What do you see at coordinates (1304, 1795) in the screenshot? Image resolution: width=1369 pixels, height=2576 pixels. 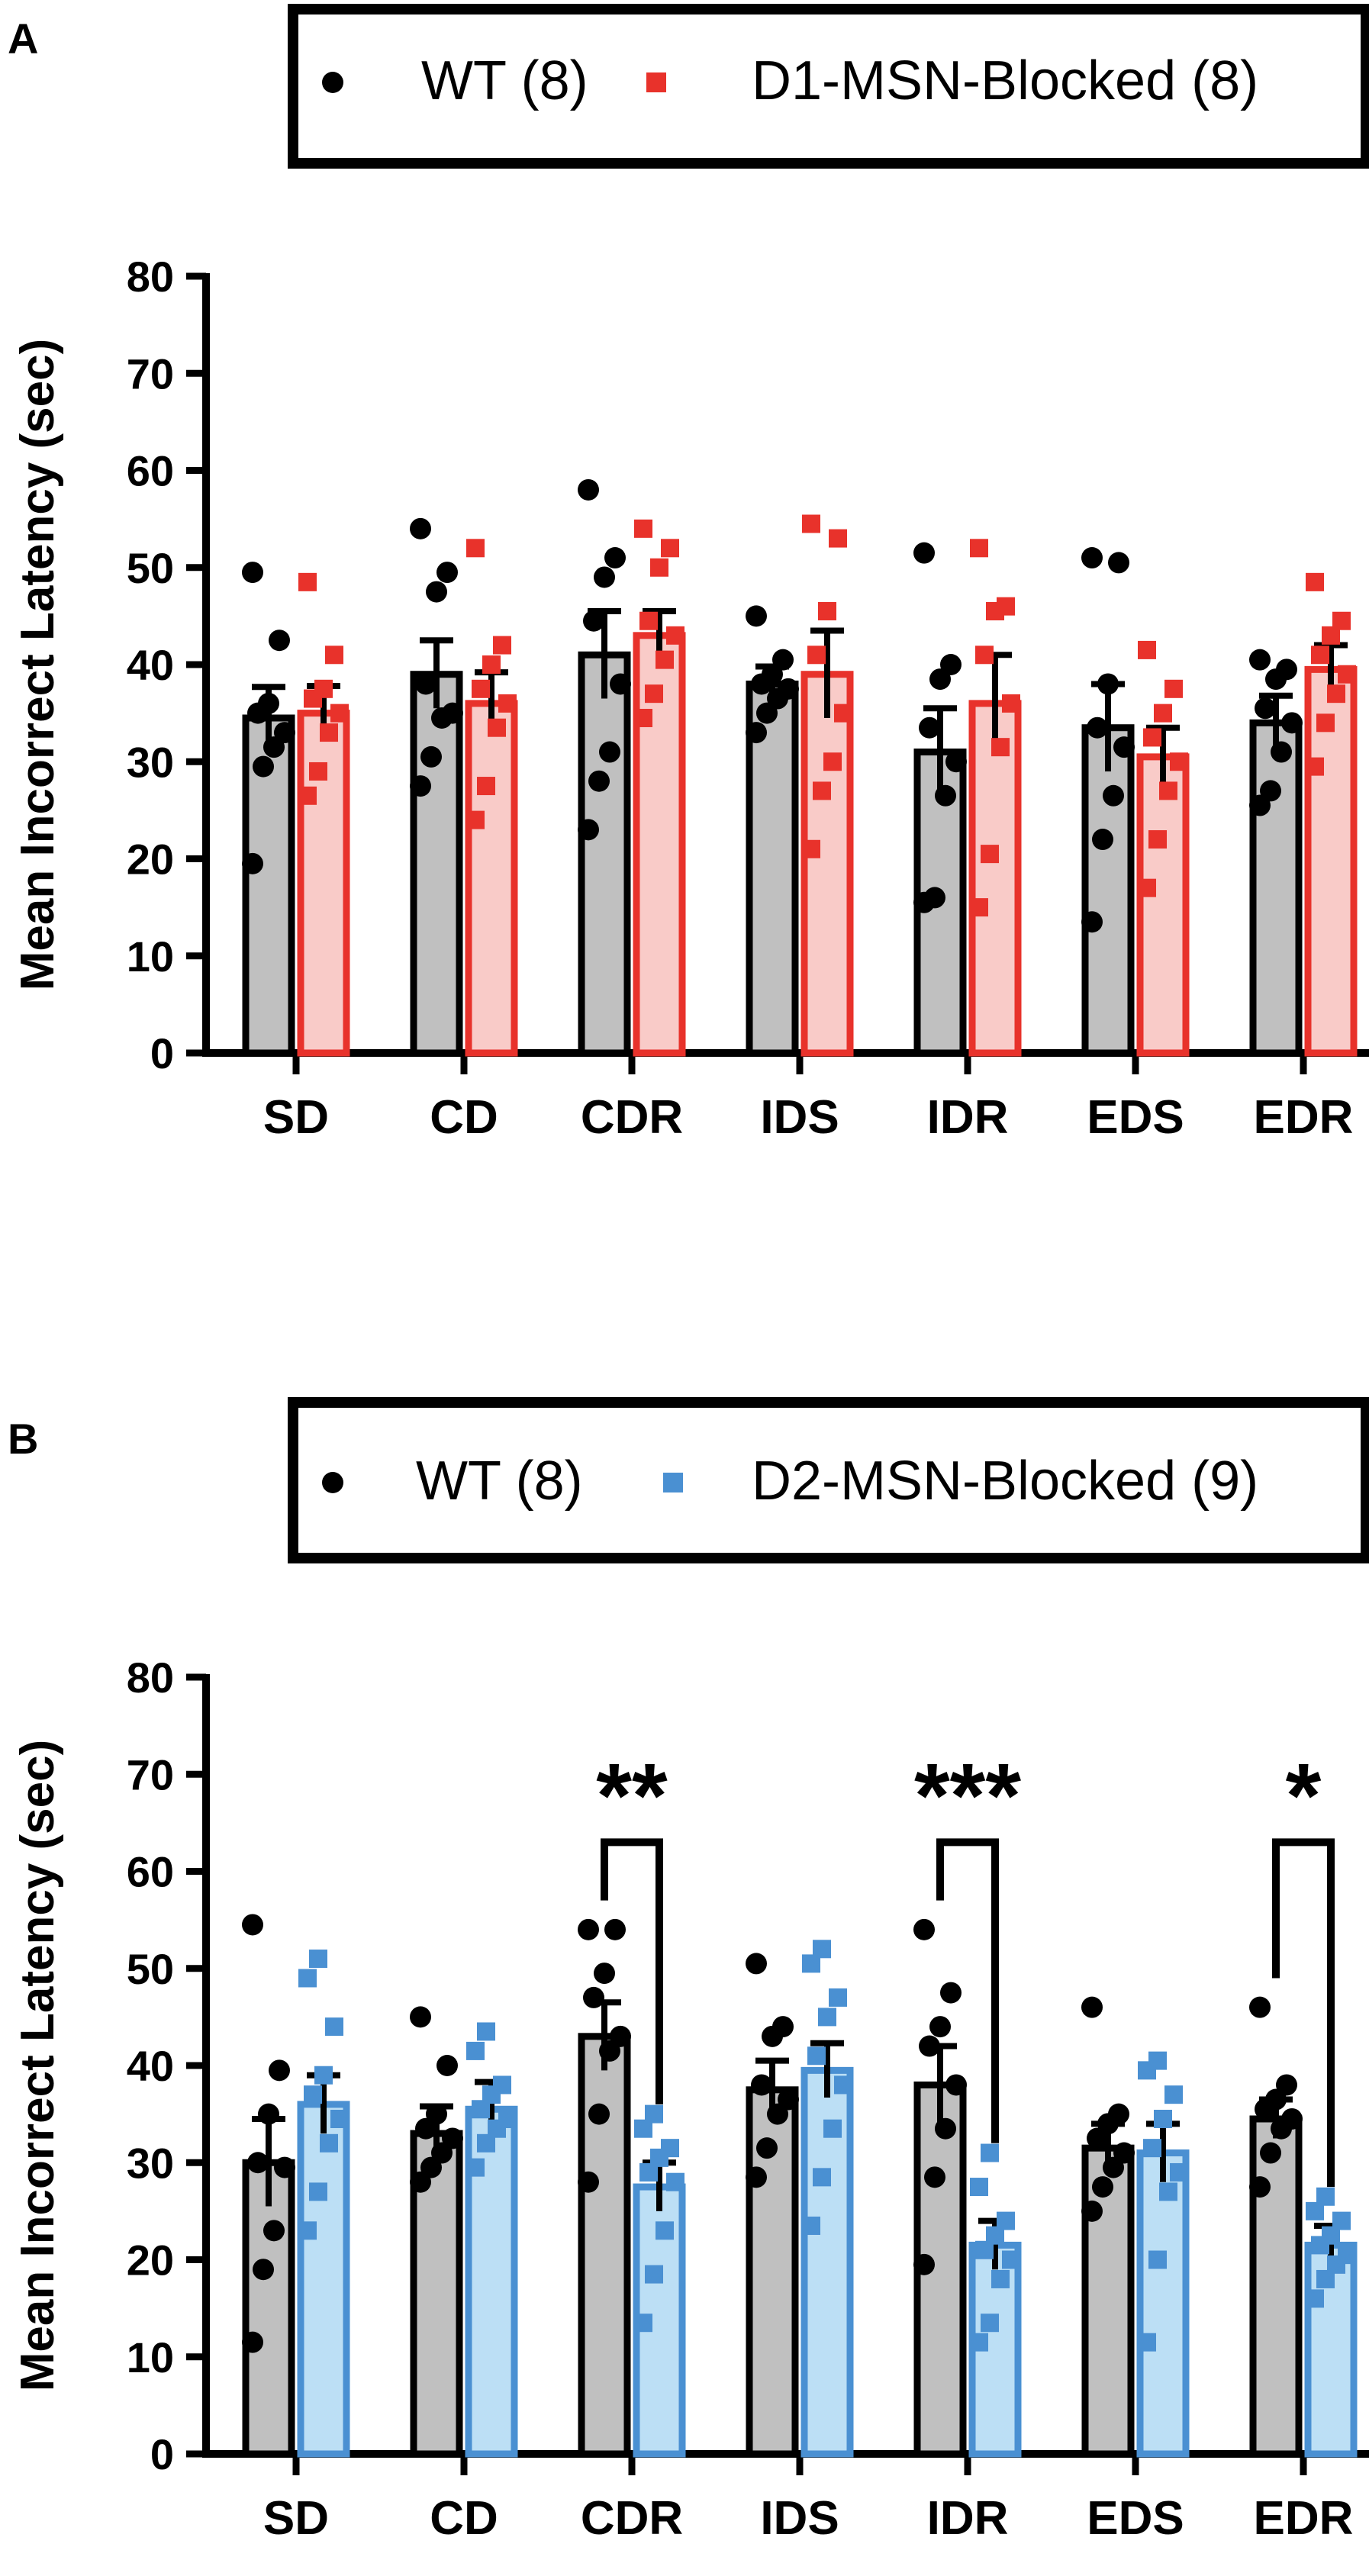 I see `significance-stars: *` at bounding box center [1304, 1795].